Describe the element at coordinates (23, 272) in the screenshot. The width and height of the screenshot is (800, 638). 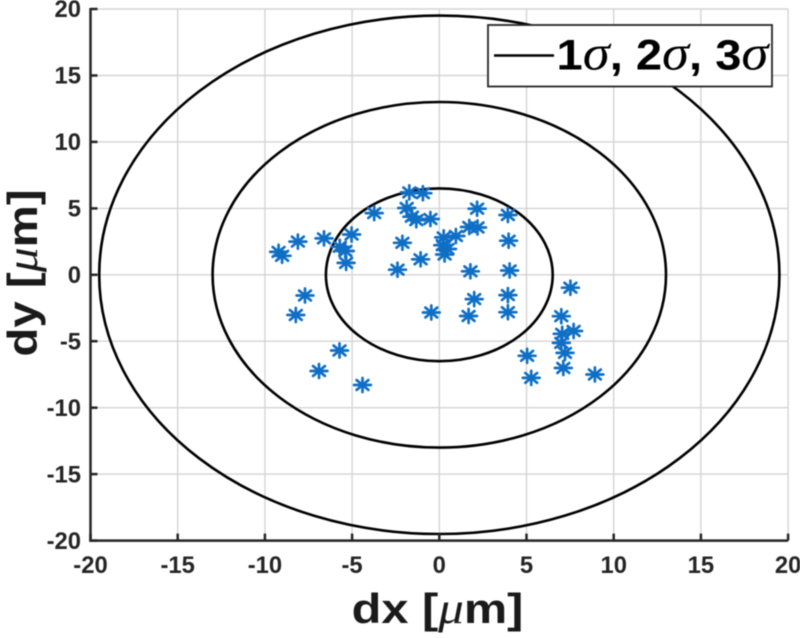
I see `svg-text: dy [μm]` at that location.